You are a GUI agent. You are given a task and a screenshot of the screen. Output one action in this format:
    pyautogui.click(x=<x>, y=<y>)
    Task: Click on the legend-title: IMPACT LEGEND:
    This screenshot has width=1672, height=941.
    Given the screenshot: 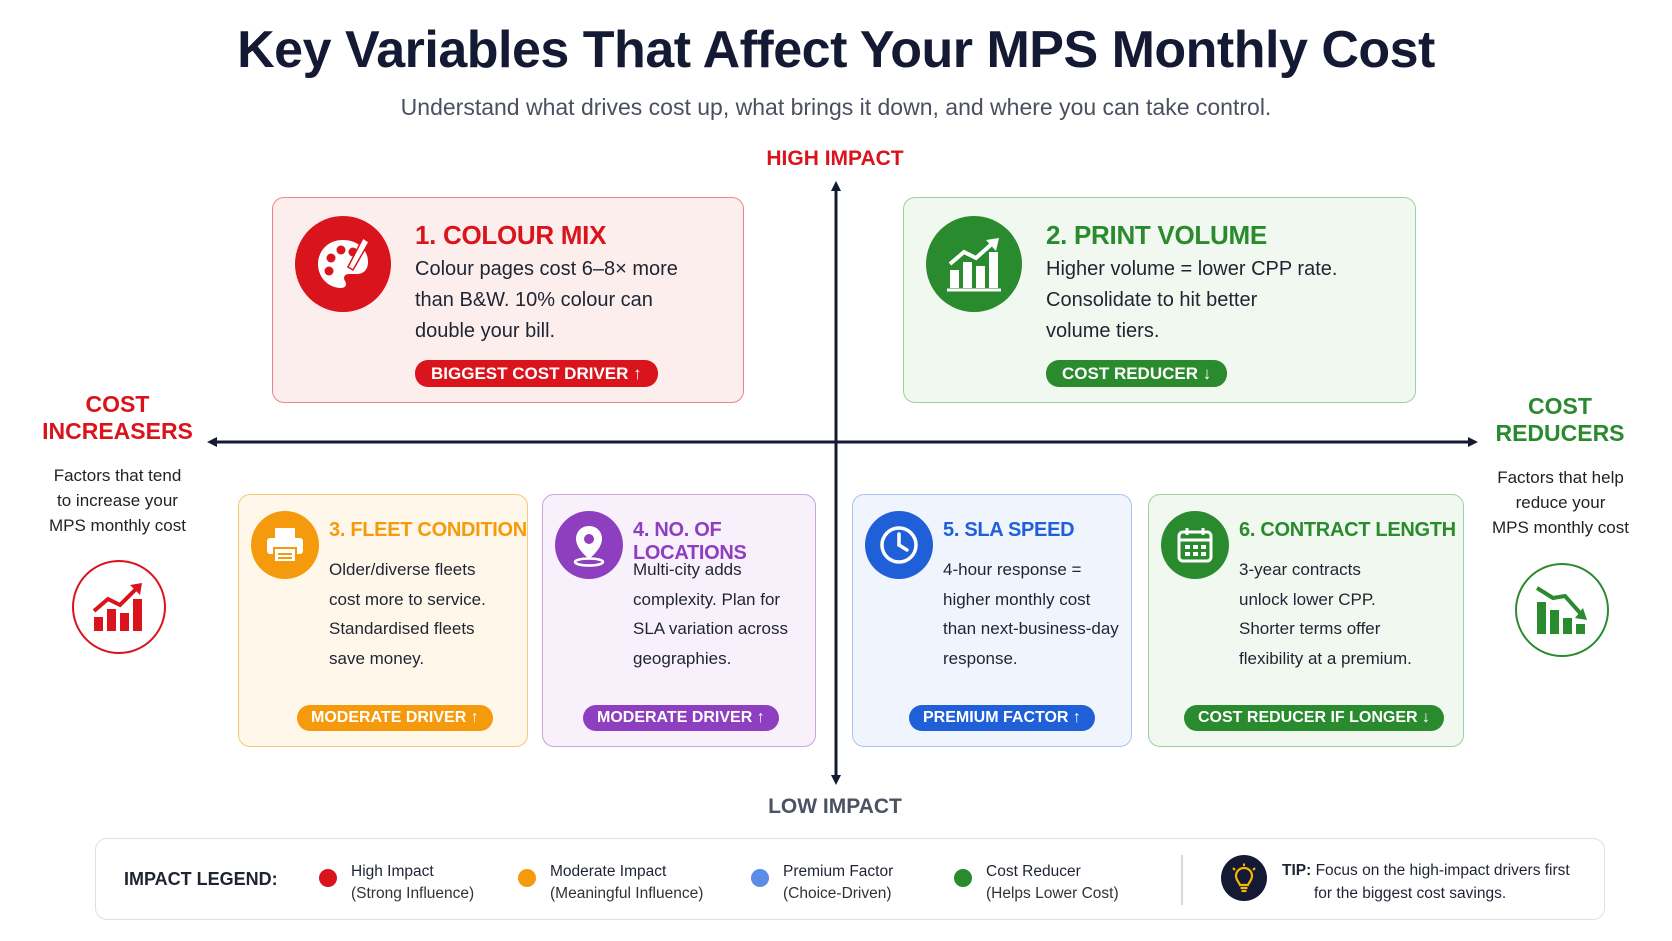 What is the action you would take?
    pyautogui.click(x=201, y=879)
    